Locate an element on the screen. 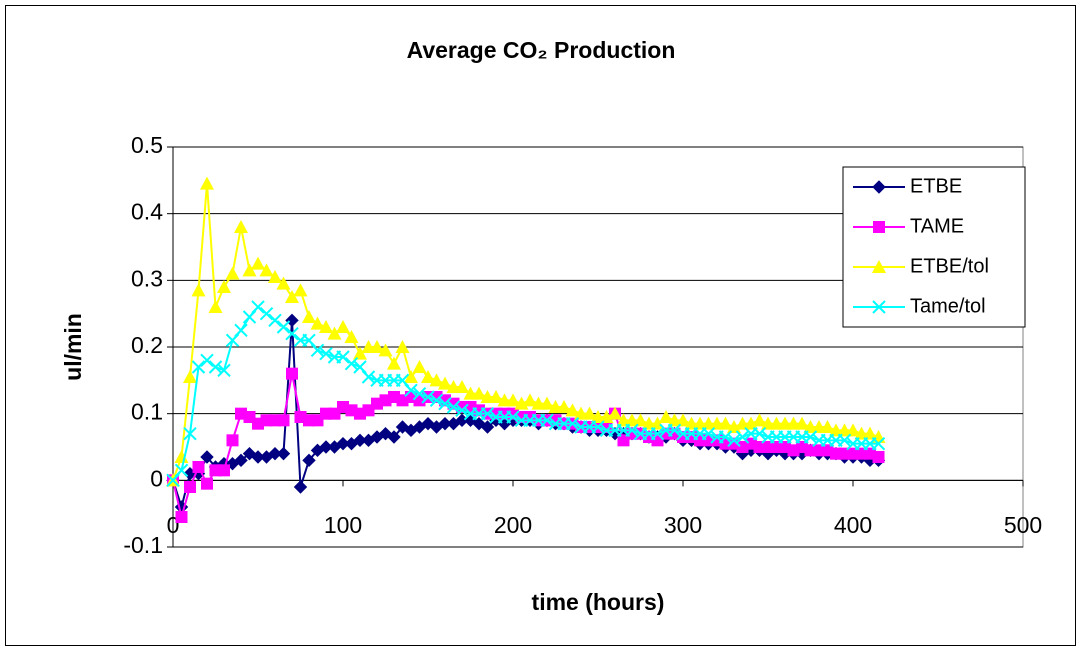 The image size is (1082, 657). y-tick-label: 0.2 is located at coordinates (147, 345).